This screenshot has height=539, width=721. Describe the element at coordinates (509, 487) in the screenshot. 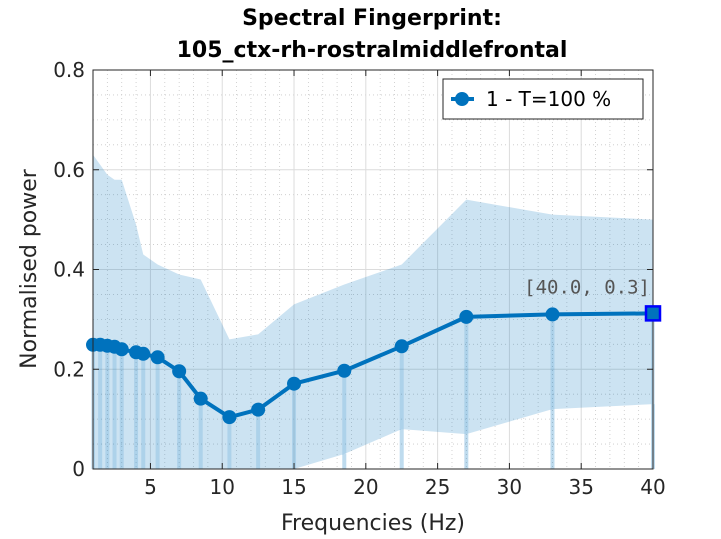

I see `x-tick-label: 30` at that location.